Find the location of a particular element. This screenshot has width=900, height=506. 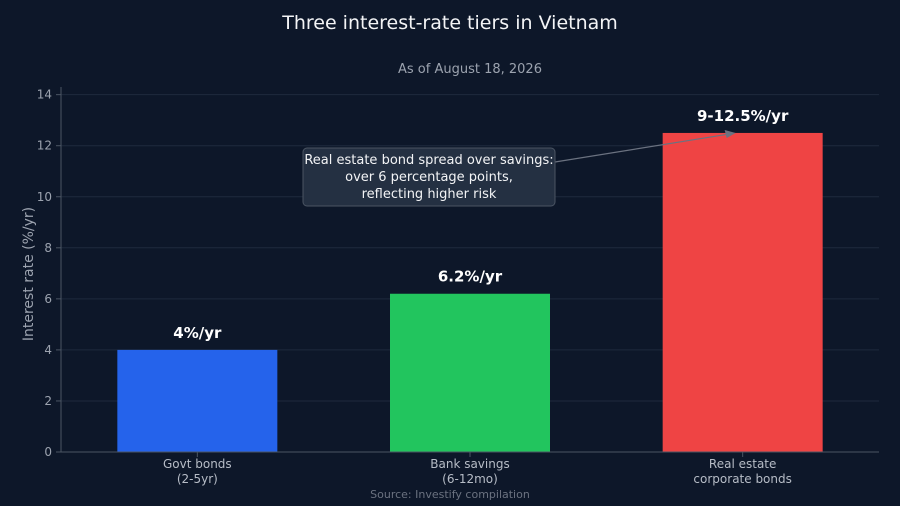

x-tick-label: (2-5yr) is located at coordinates (197, 479).